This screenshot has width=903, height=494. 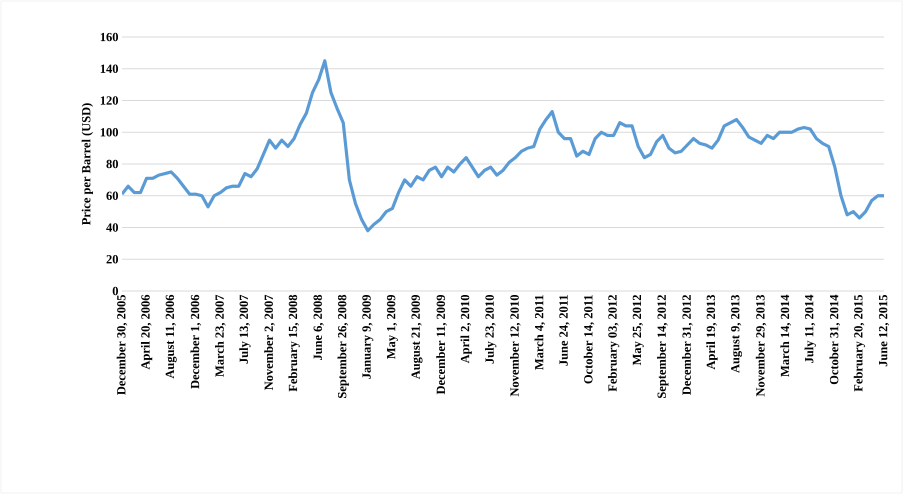 What do you see at coordinates (171, 336) in the screenshot?
I see `x-tick-label: August 11, 2006` at bounding box center [171, 336].